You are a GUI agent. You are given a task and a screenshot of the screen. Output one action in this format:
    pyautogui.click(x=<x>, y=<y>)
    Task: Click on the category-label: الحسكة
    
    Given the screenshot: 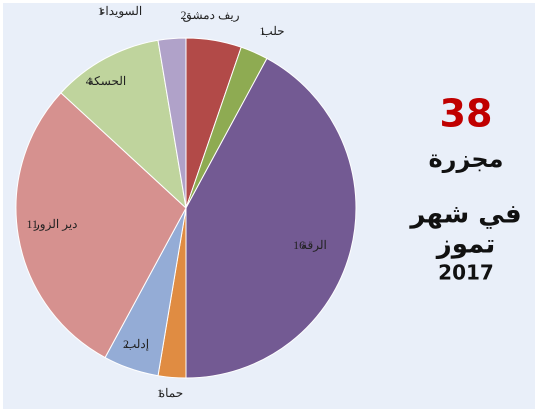 What is the action you would take?
    pyautogui.click(x=107, y=81)
    